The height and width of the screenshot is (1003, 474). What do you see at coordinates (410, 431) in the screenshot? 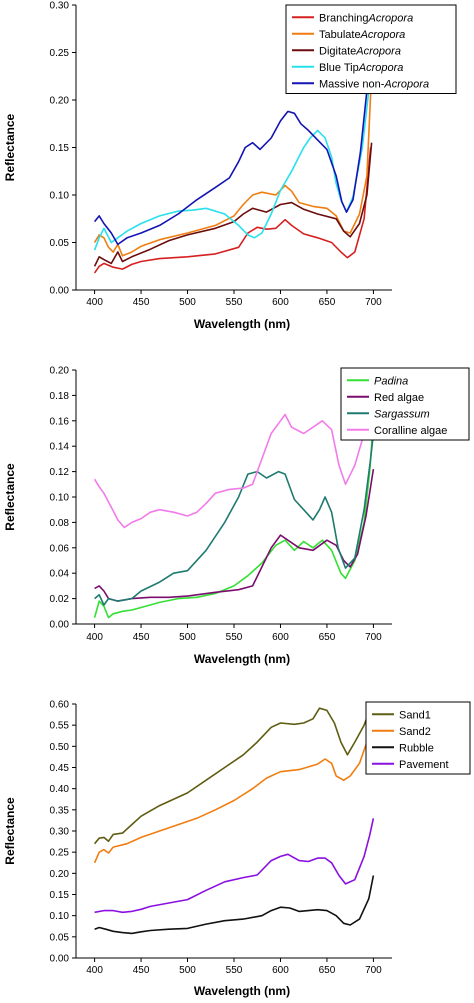
I see `legend-label: Coralline algae` at bounding box center [410, 431].